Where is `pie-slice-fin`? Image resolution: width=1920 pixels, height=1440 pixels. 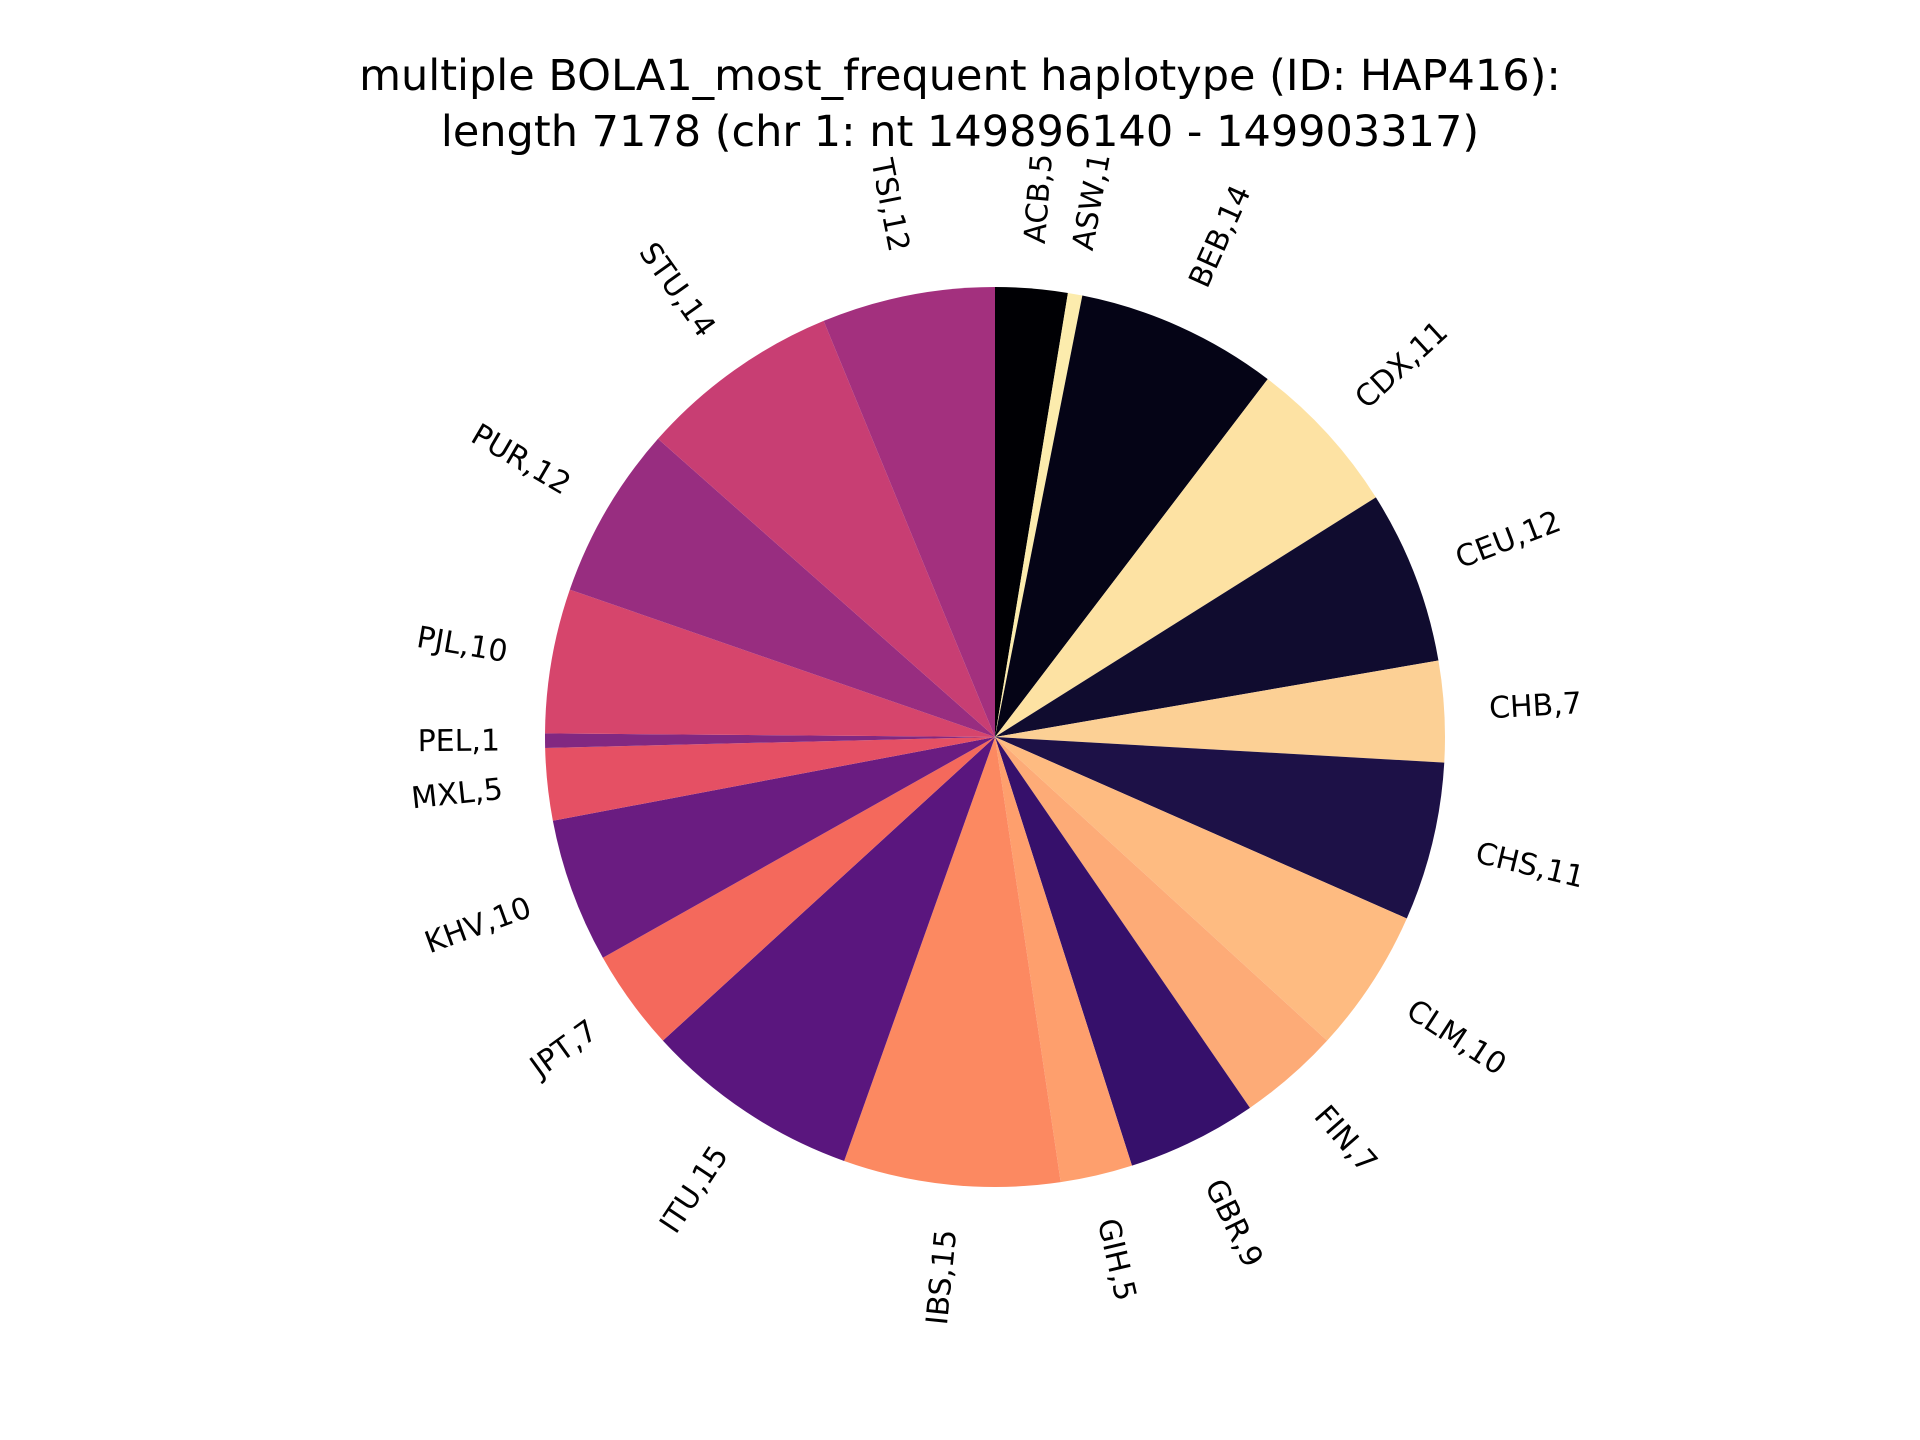
pie-slice-fin is located at coordinates (1161, 922).